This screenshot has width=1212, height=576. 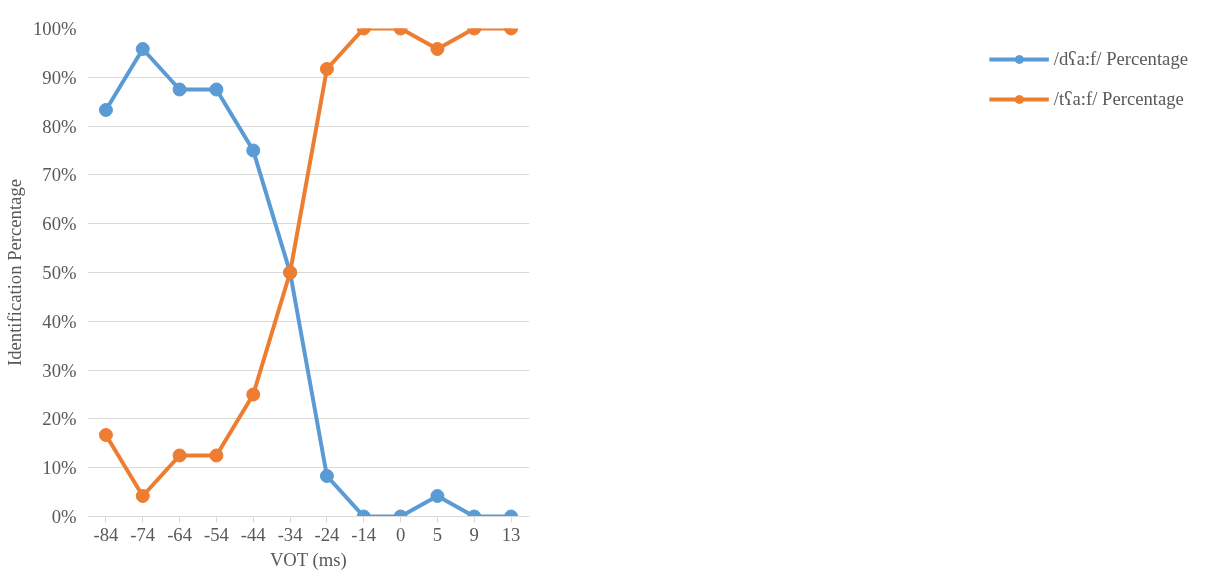 I want to click on x-tick-label: -54, so click(x=216, y=534).